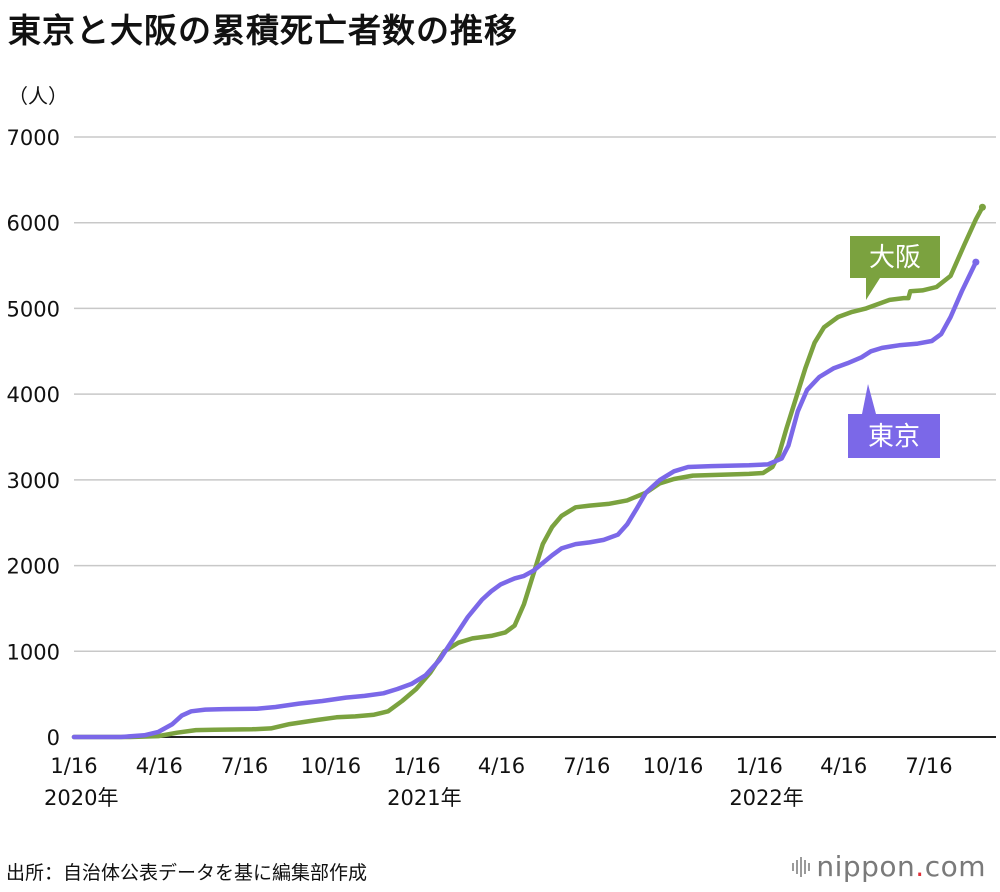 Image resolution: width=1000 pixels, height=892 pixels. What do you see at coordinates (244, 766) in the screenshot?
I see `x-tick-label-2: 7/16` at bounding box center [244, 766].